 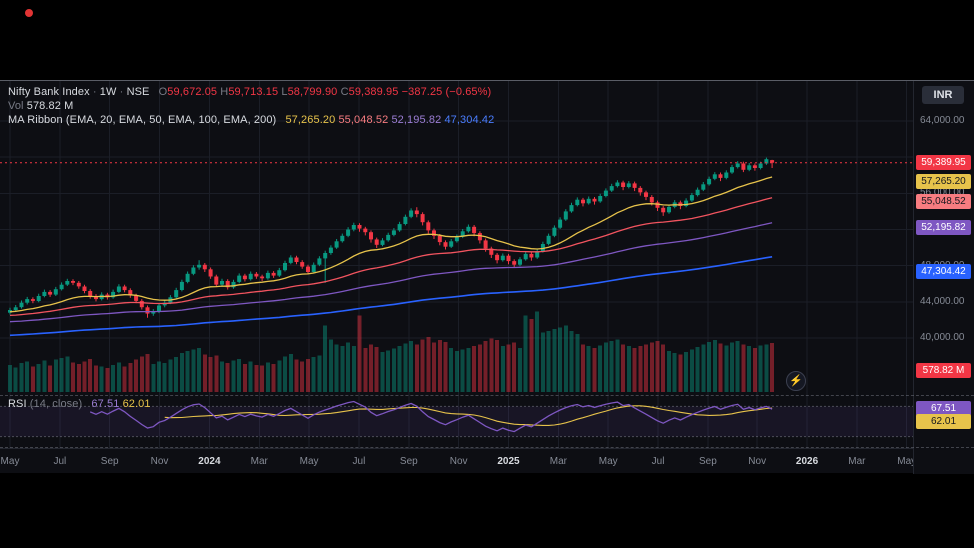 What do you see at coordinates (446, 92) in the screenshot?
I see `change-value: −387.25 (−0.65%)` at bounding box center [446, 92].